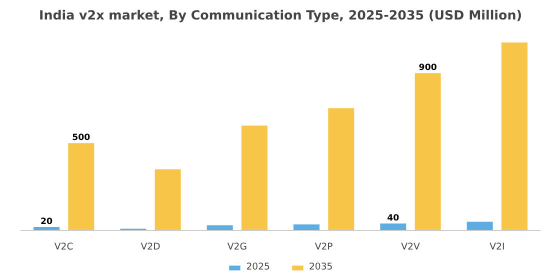  What do you see at coordinates (64, 247) in the screenshot?
I see `x-tick-label: V2C` at bounding box center [64, 247].